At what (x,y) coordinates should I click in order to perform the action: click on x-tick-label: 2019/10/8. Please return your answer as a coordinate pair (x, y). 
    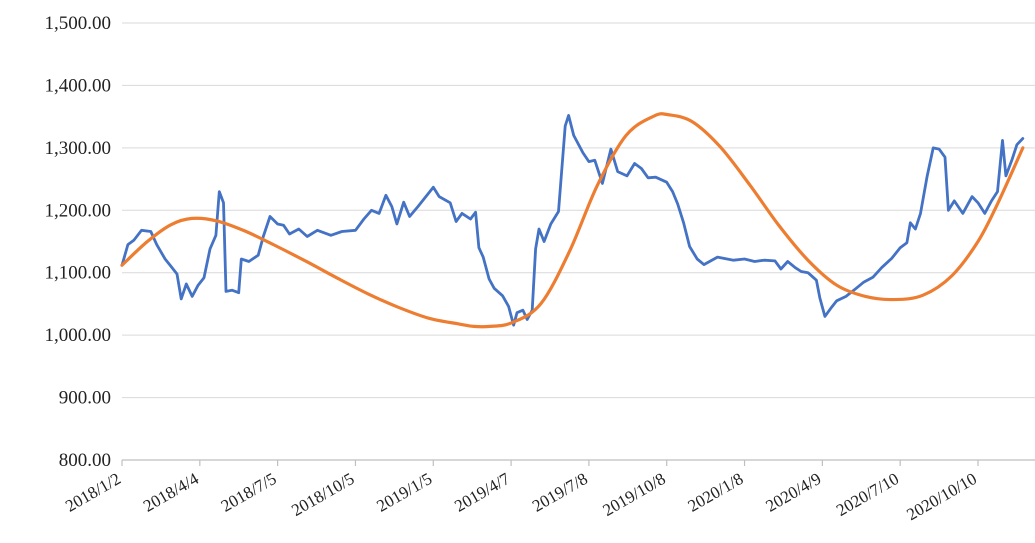
    Looking at the image, I should click on (634, 494).